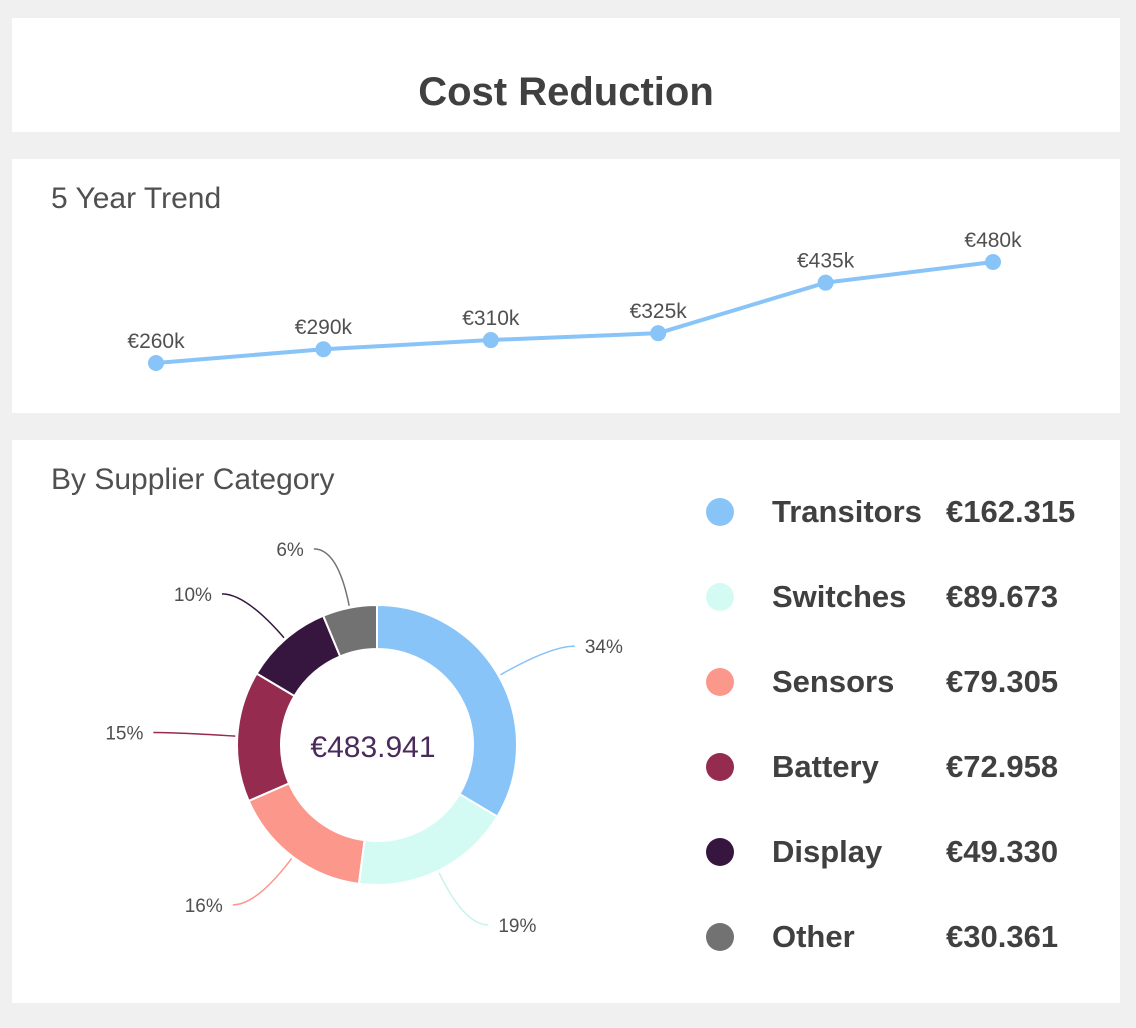 The width and height of the screenshot is (1136, 1028). Describe the element at coordinates (847, 511) in the screenshot. I see `legend-name: Transitors` at that location.